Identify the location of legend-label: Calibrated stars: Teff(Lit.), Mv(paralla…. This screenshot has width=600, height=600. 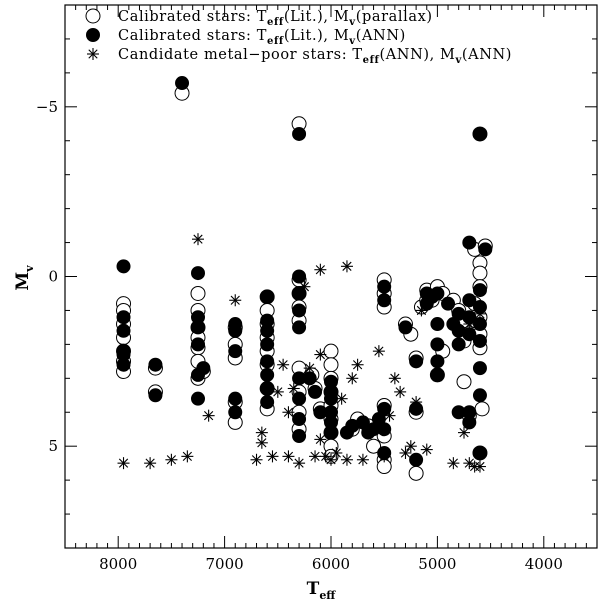
(275, 18).